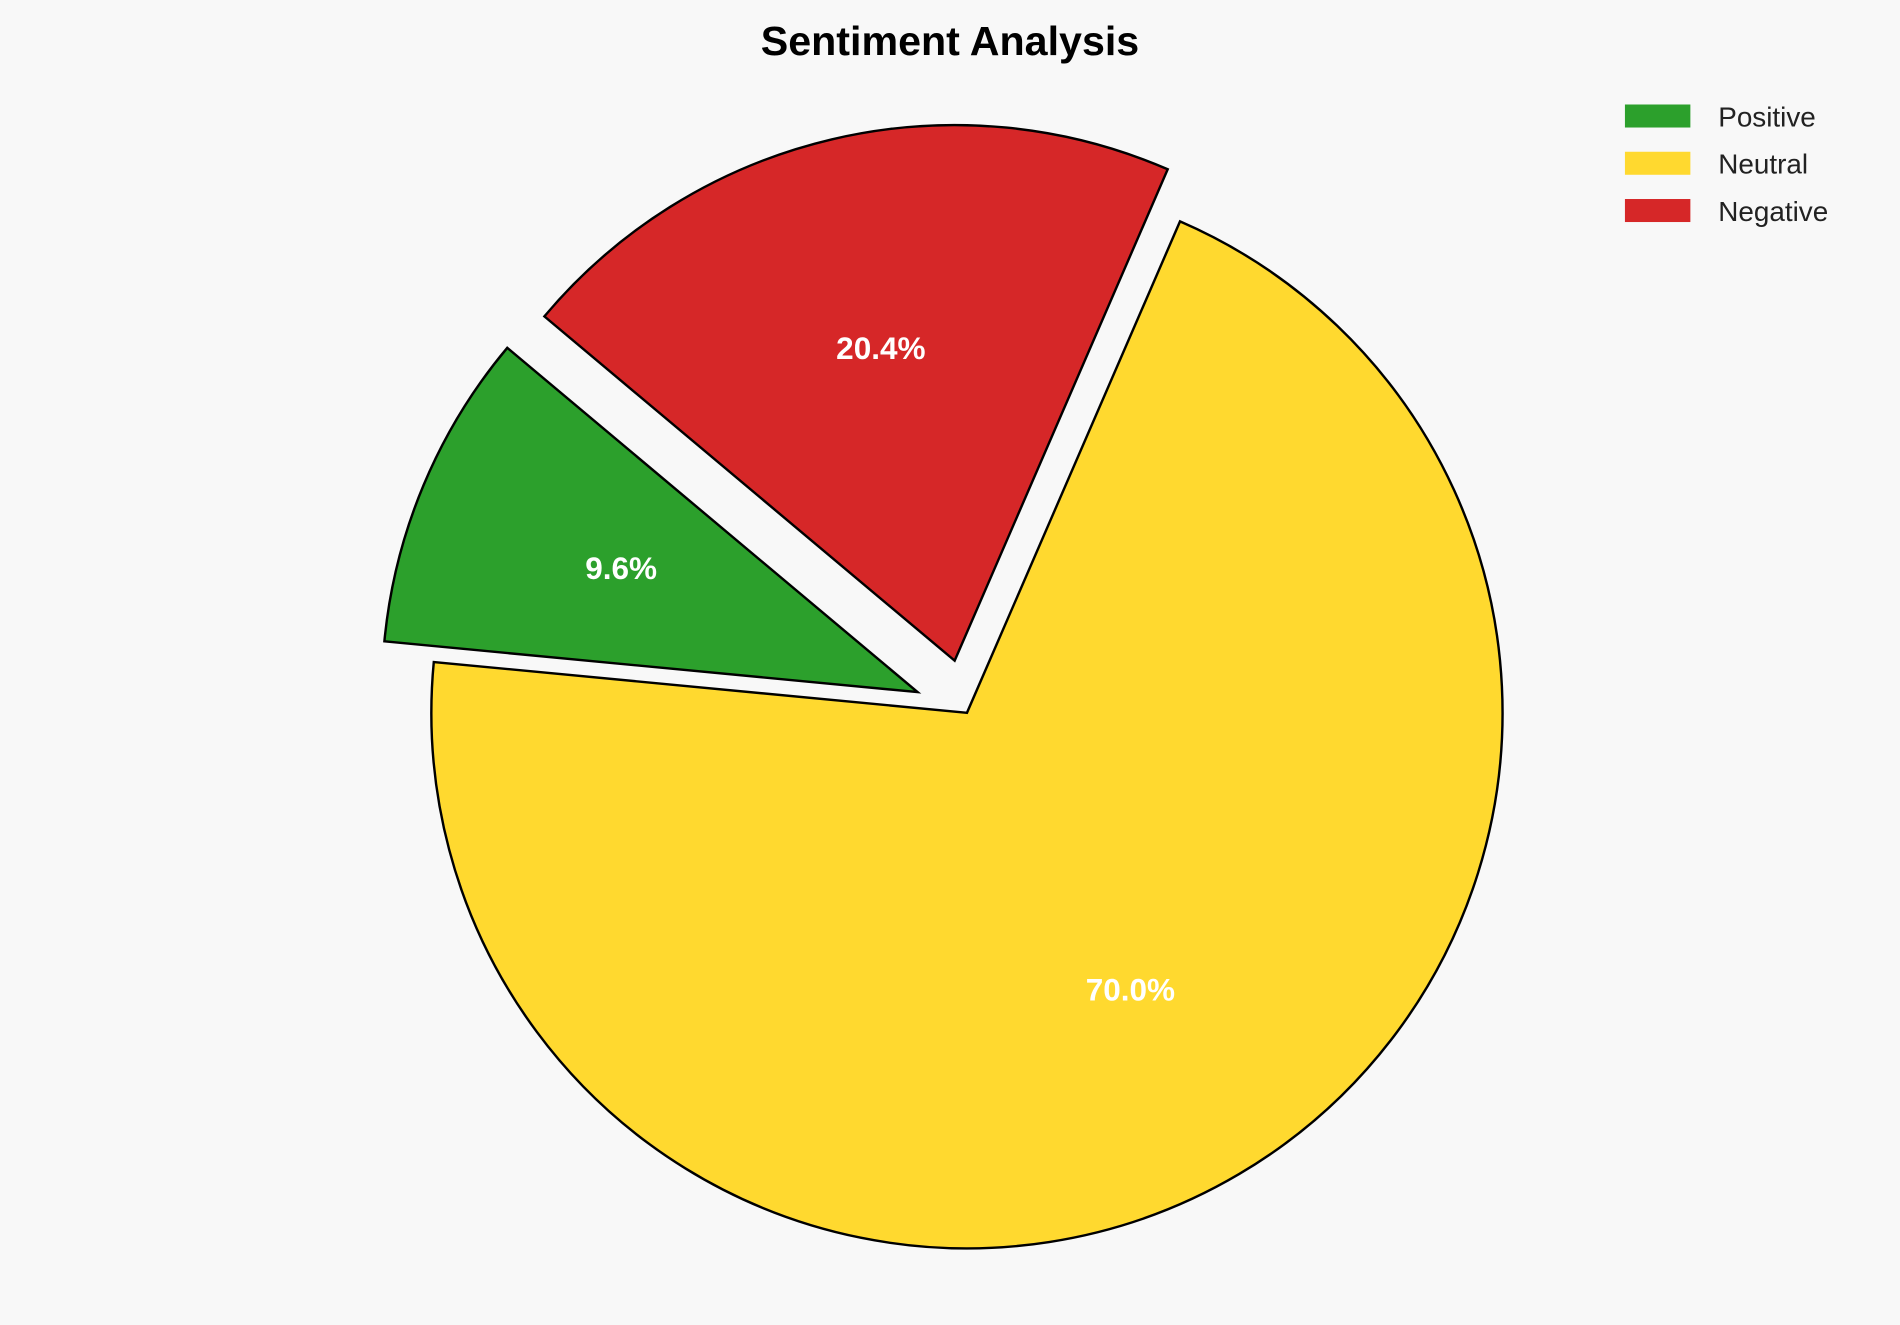  Describe the element at coordinates (950, 41) in the screenshot. I see `chart-title: Sentiment Analysis` at that location.